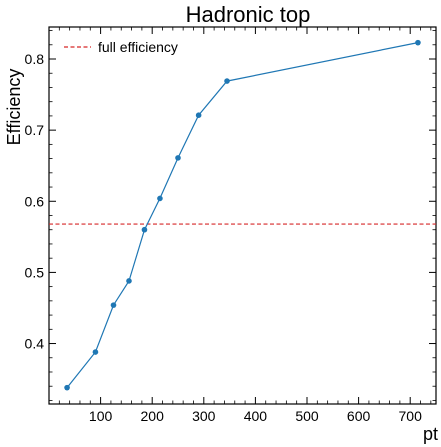 The width and height of the screenshot is (441, 447). I want to click on y-tick-label: 0.7, so click(35, 130).